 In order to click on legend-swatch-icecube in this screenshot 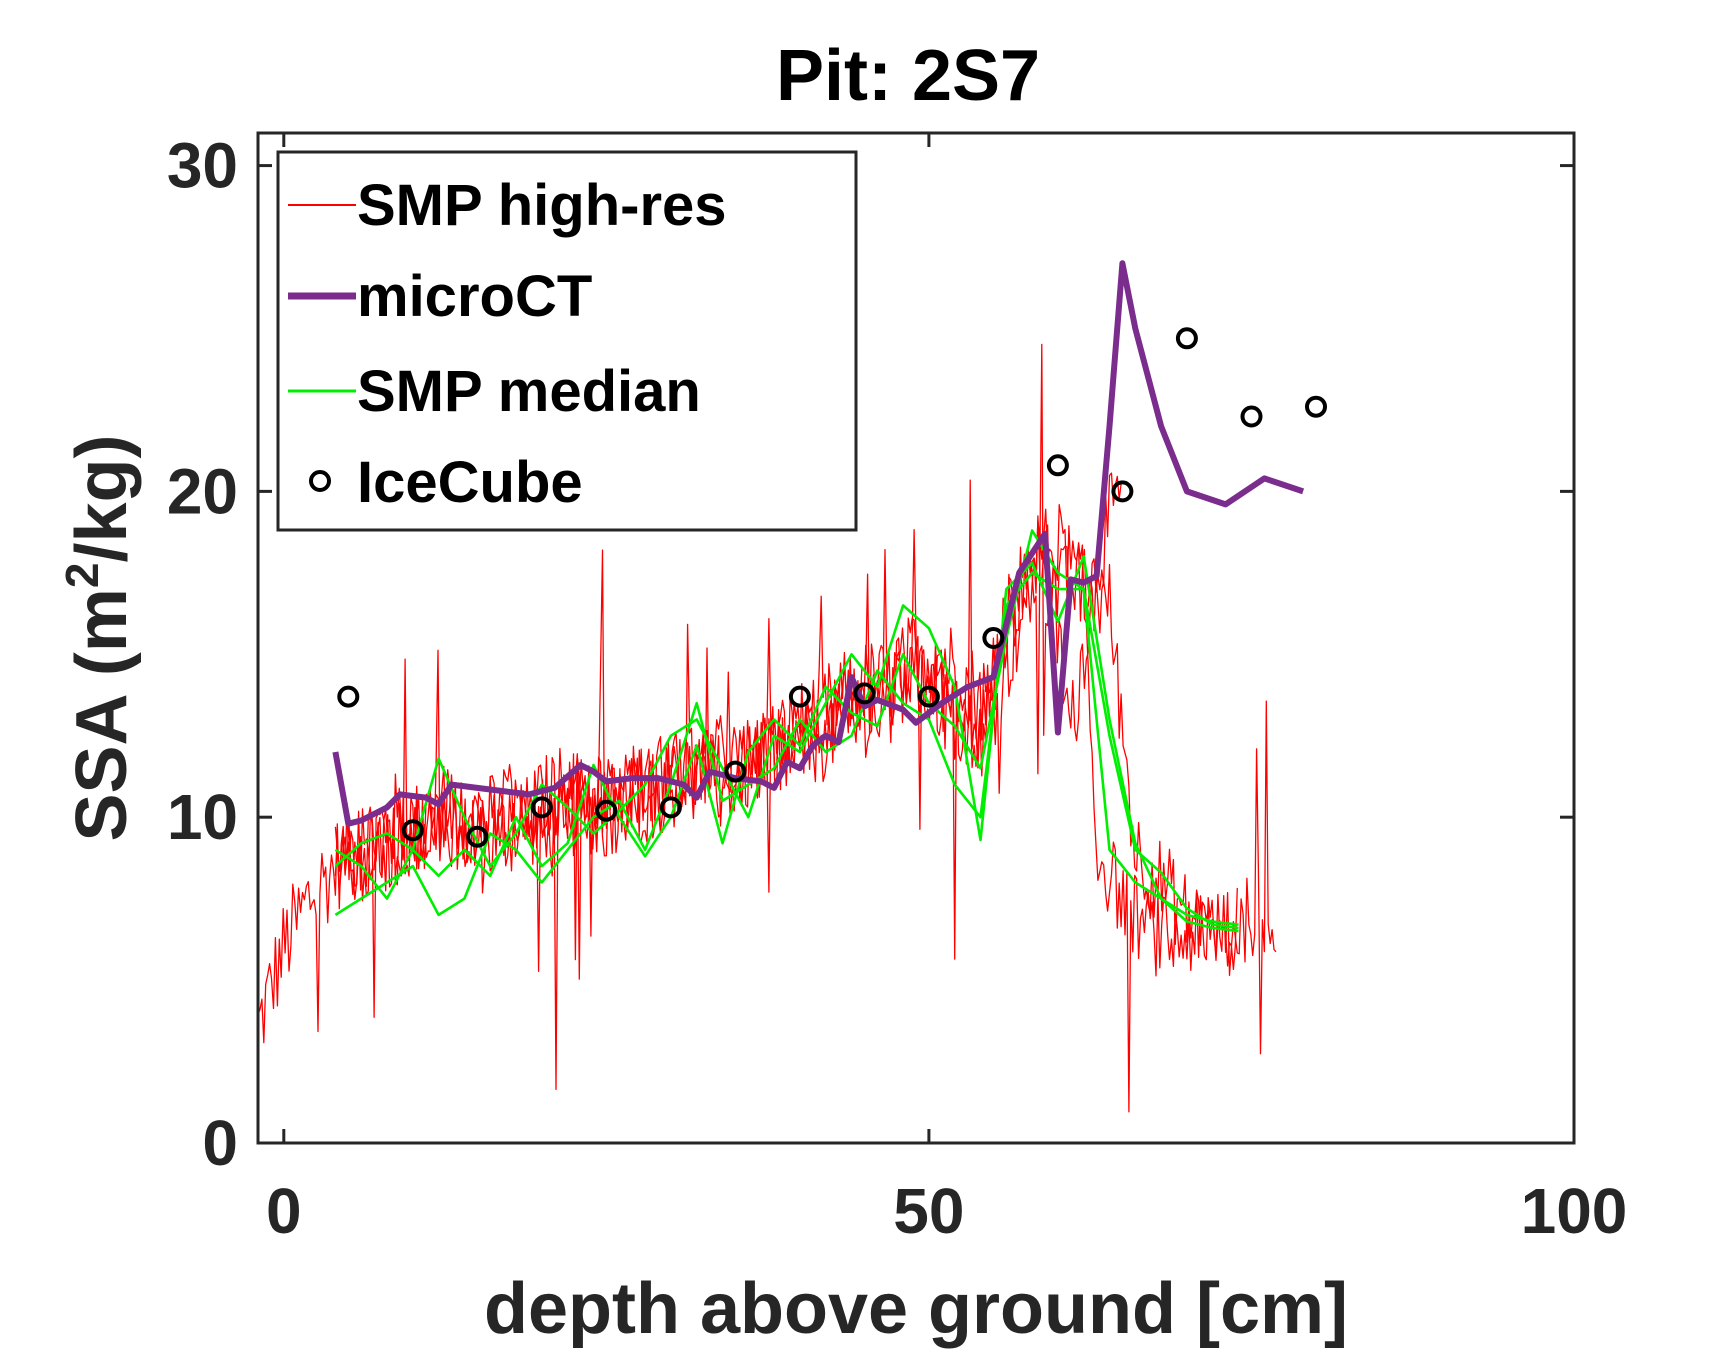, I will do `click(320, 481)`.